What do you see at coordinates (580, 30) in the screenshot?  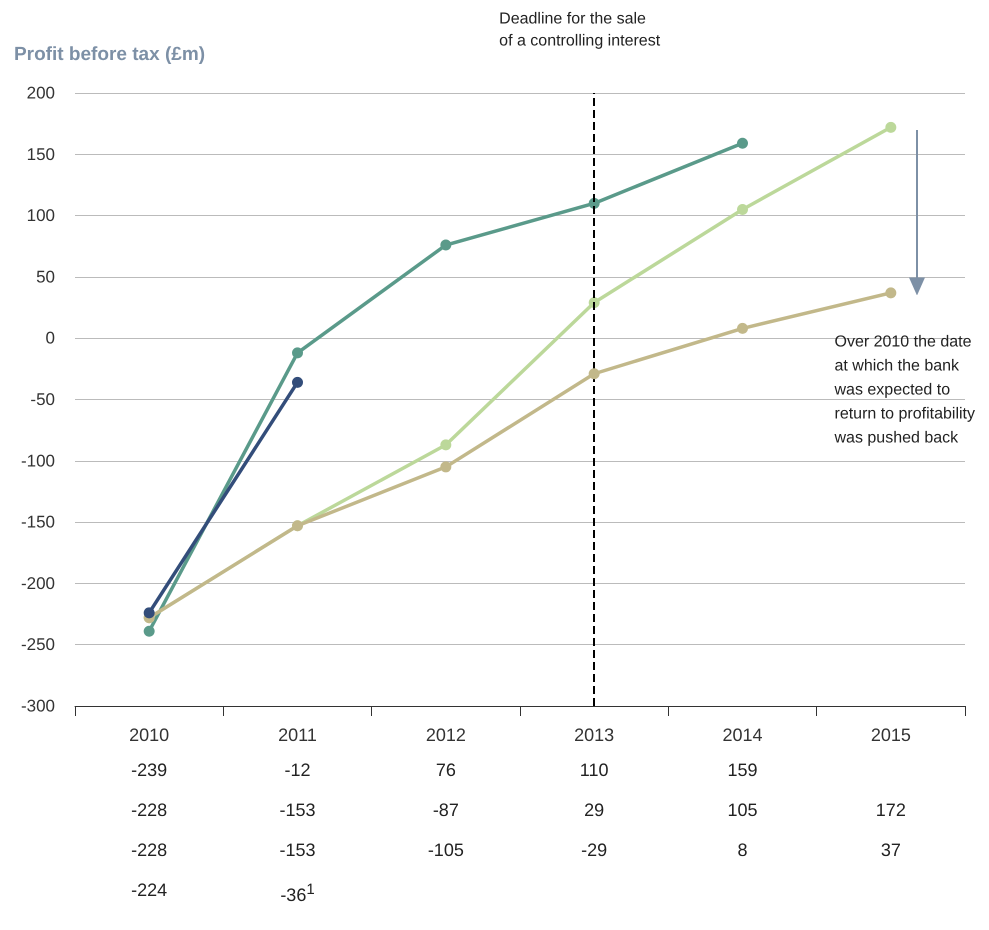 I see `ref-line-label: Deadline for the sale of a controlling interest` at bounding box center [580, 30].